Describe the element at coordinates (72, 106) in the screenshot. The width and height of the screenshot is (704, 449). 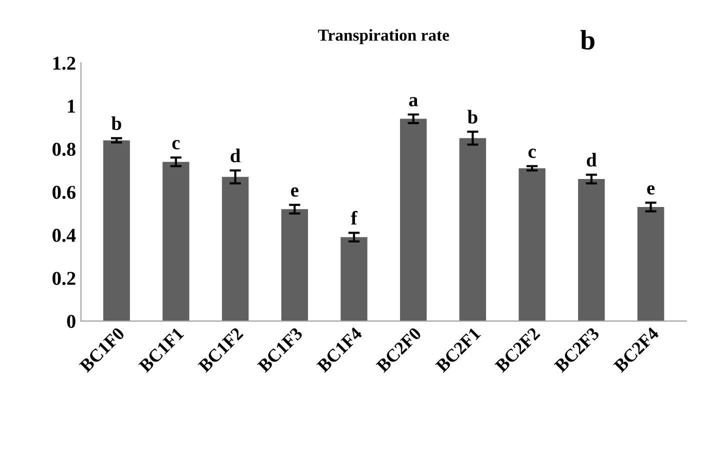
I see `y-tick-label: 1` at that location.